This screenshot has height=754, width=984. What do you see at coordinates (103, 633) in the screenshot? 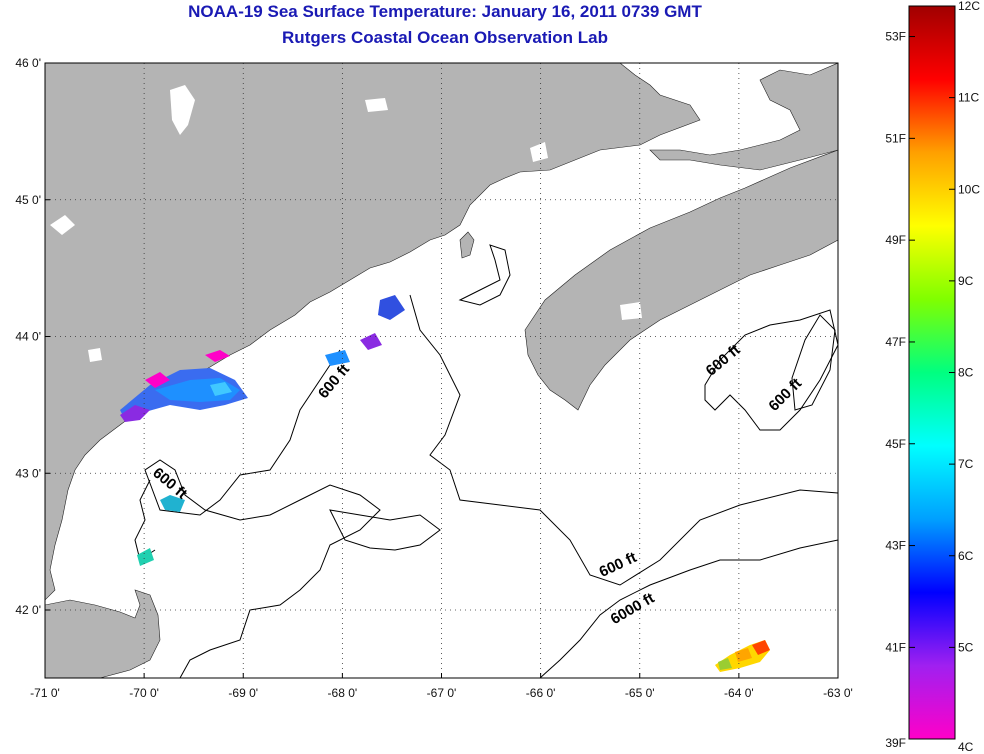
I see `cape-cod-land` at bounding box center [103, 633].